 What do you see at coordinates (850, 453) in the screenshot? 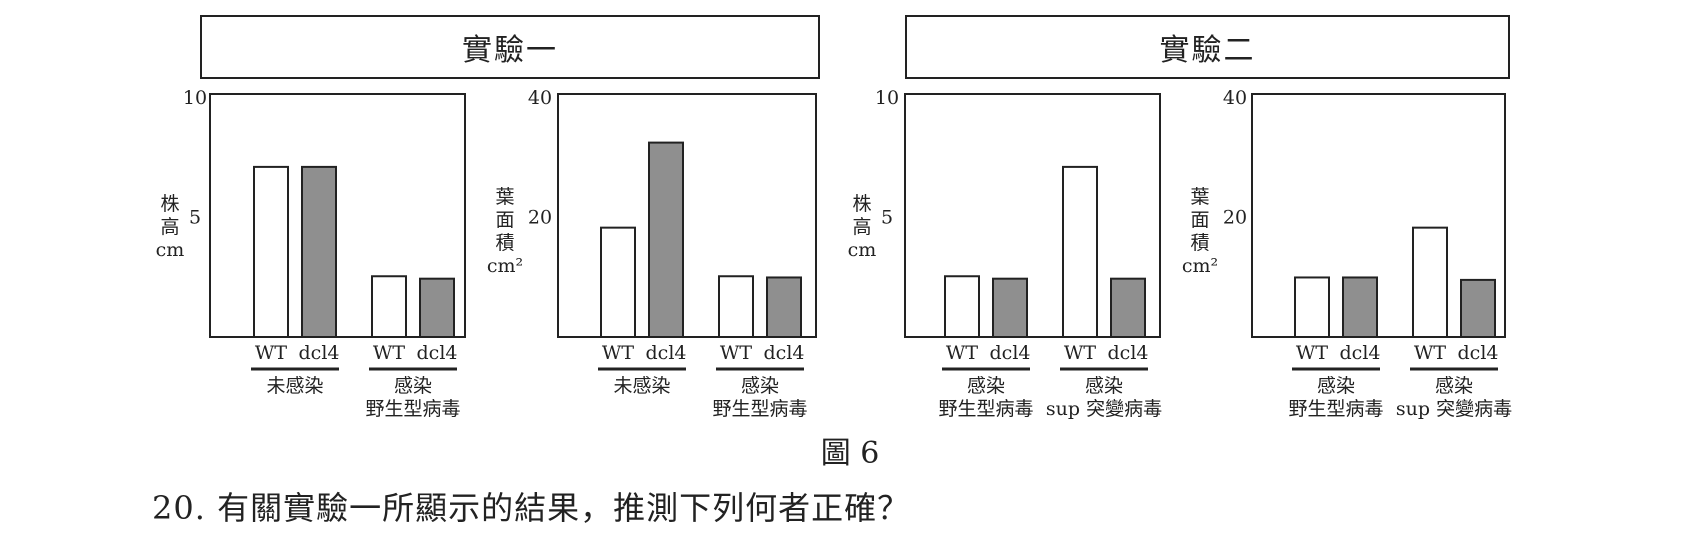
I see `figure-label: 圖 6` at bounding box center [850, 453].